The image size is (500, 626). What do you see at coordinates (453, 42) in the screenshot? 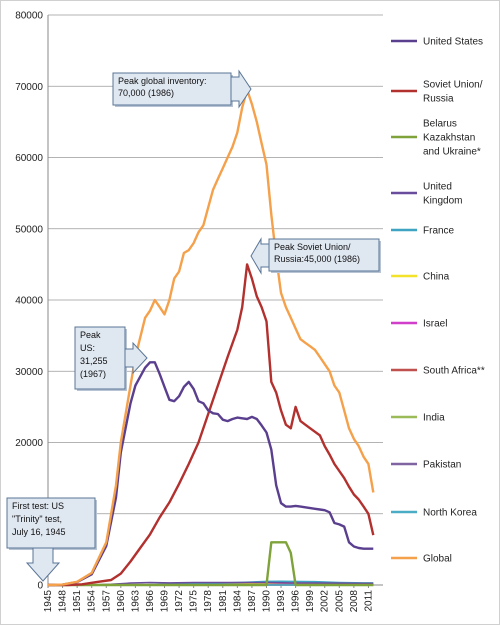
I see `legend-label-0: United States` at bounding box center [453, 42].